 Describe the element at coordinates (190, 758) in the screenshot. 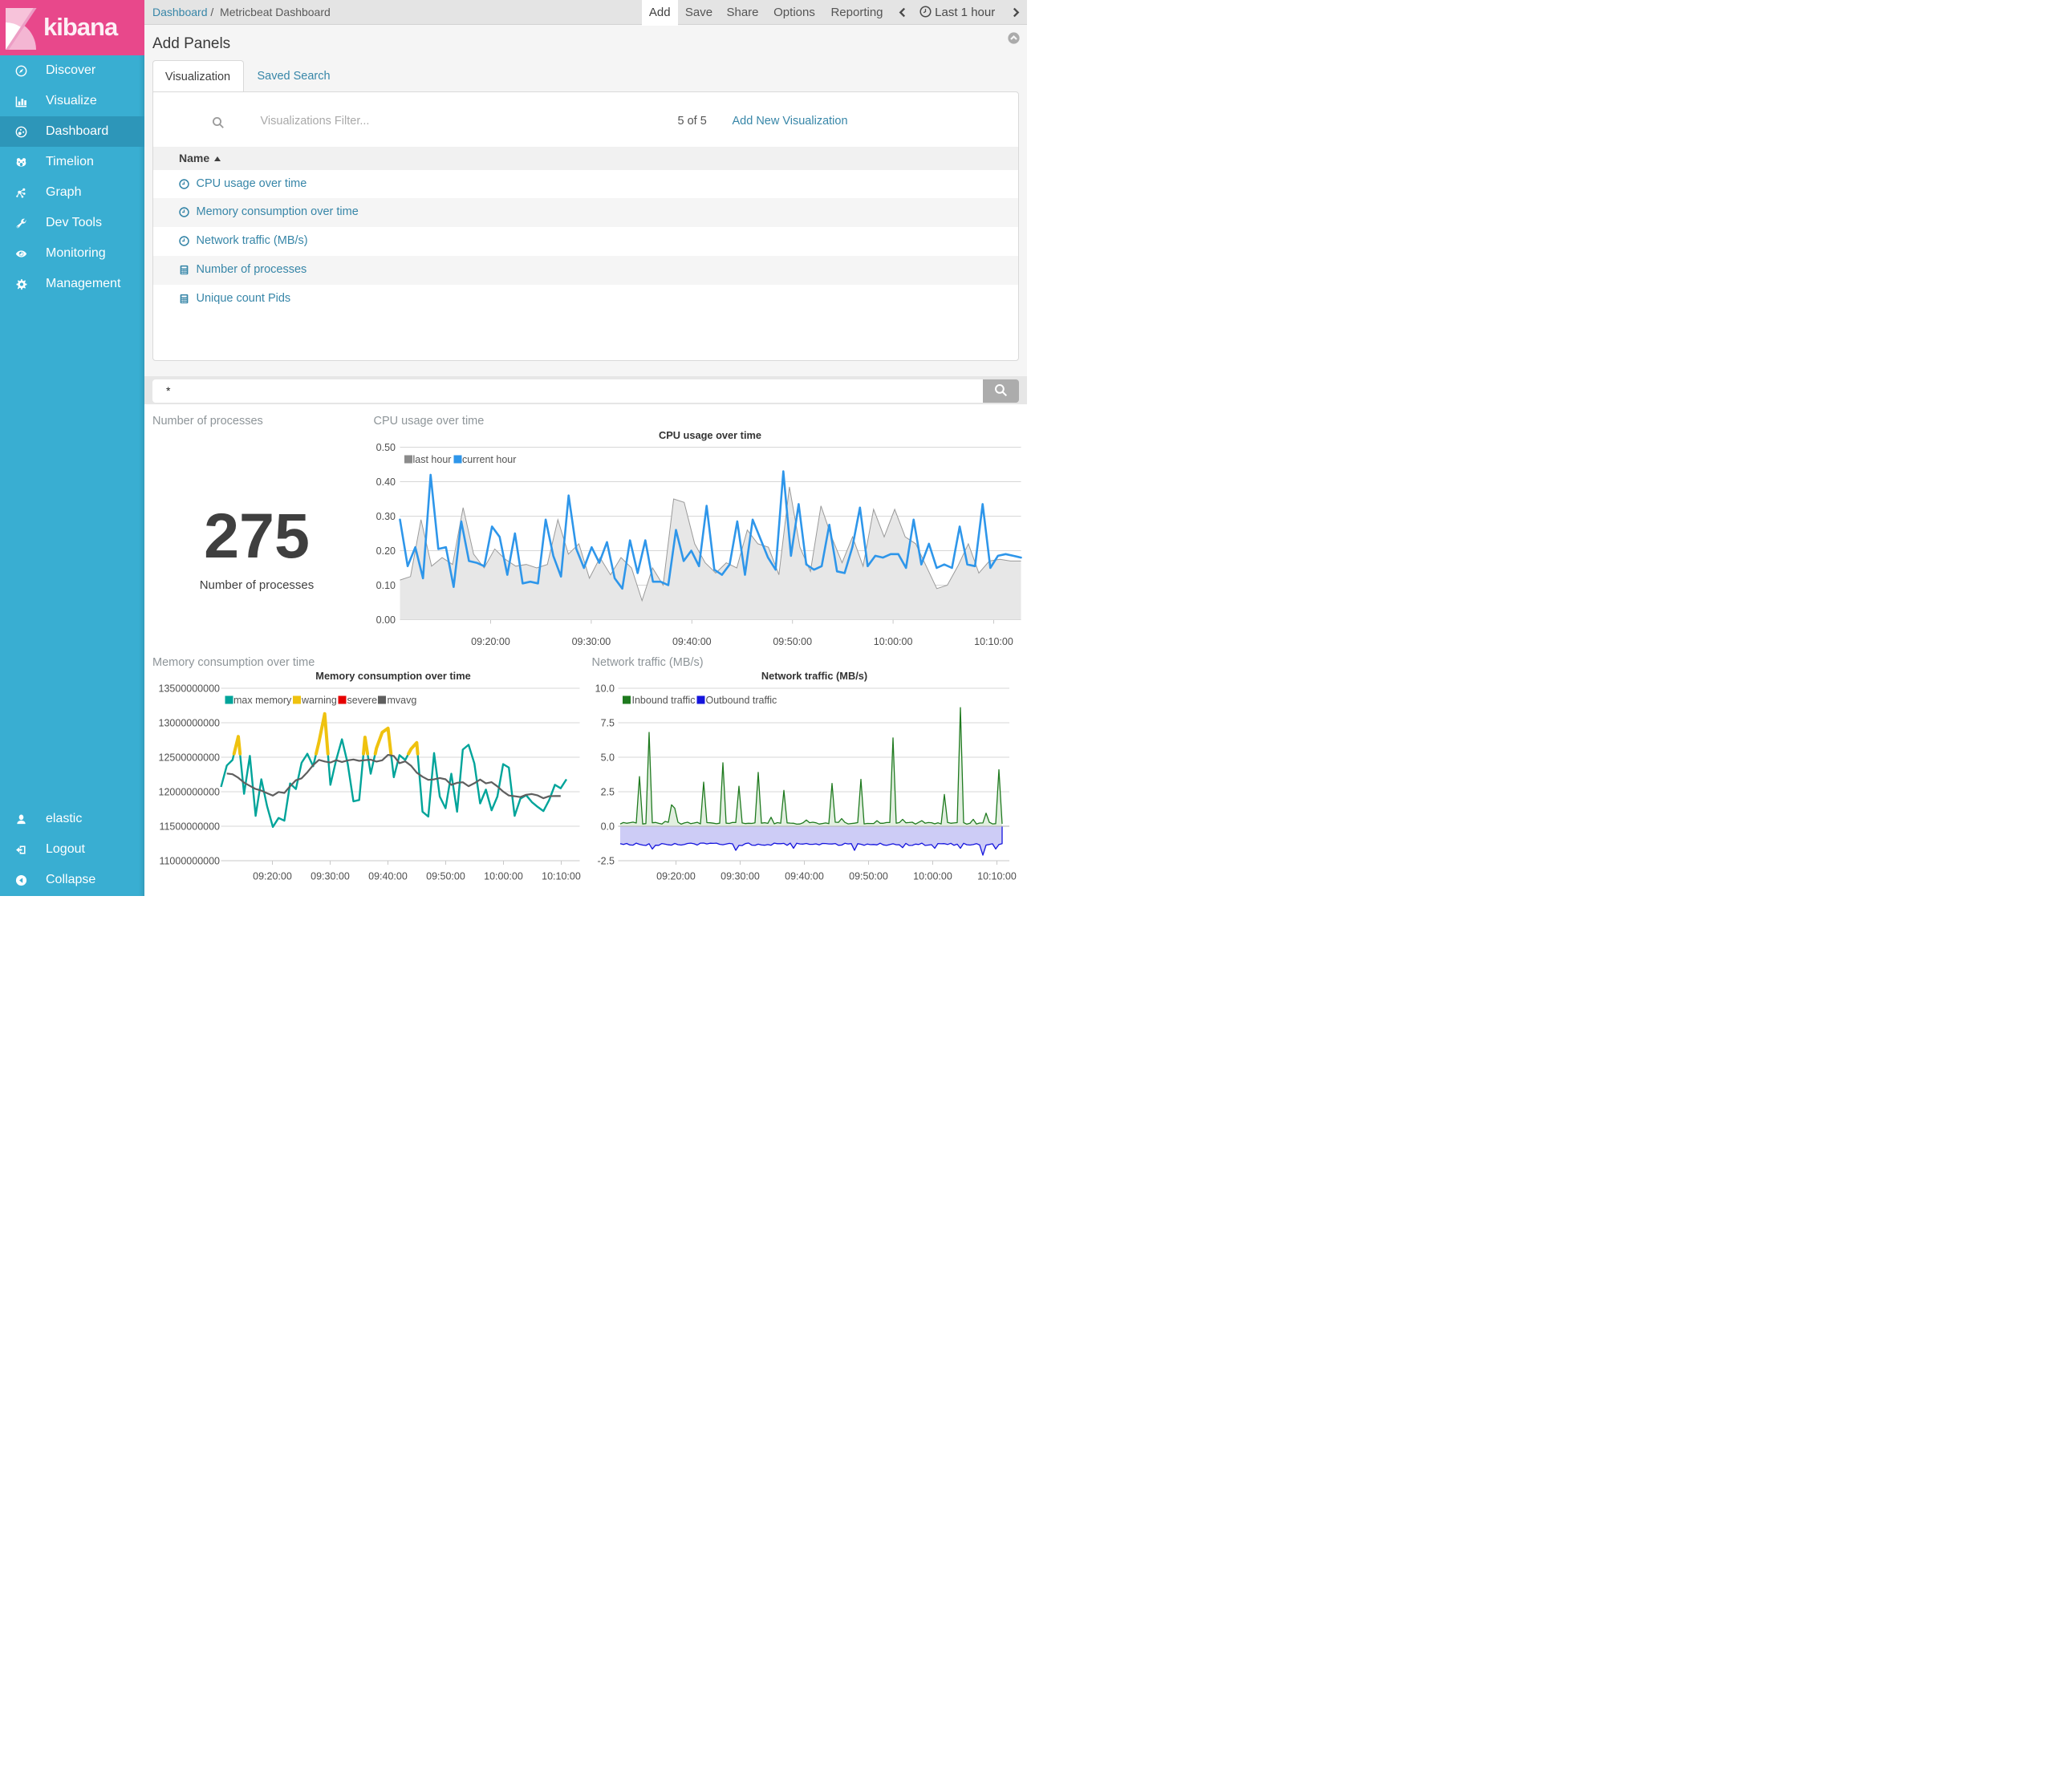

I see `svg-text: 12500000000` at that location.